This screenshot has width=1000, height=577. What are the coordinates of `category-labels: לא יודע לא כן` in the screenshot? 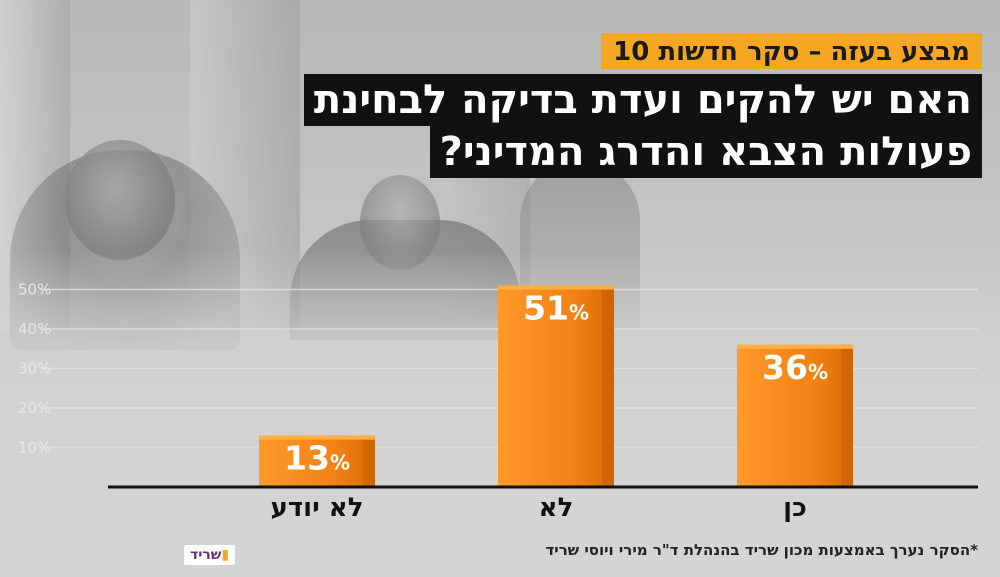 It's located at (539, 508).